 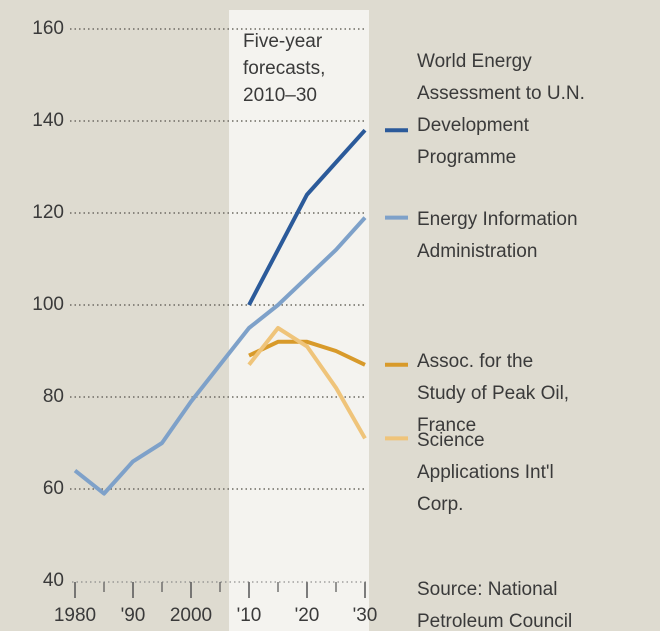 I want to click on x-tick-label: '90, so click(x=133, y=615).